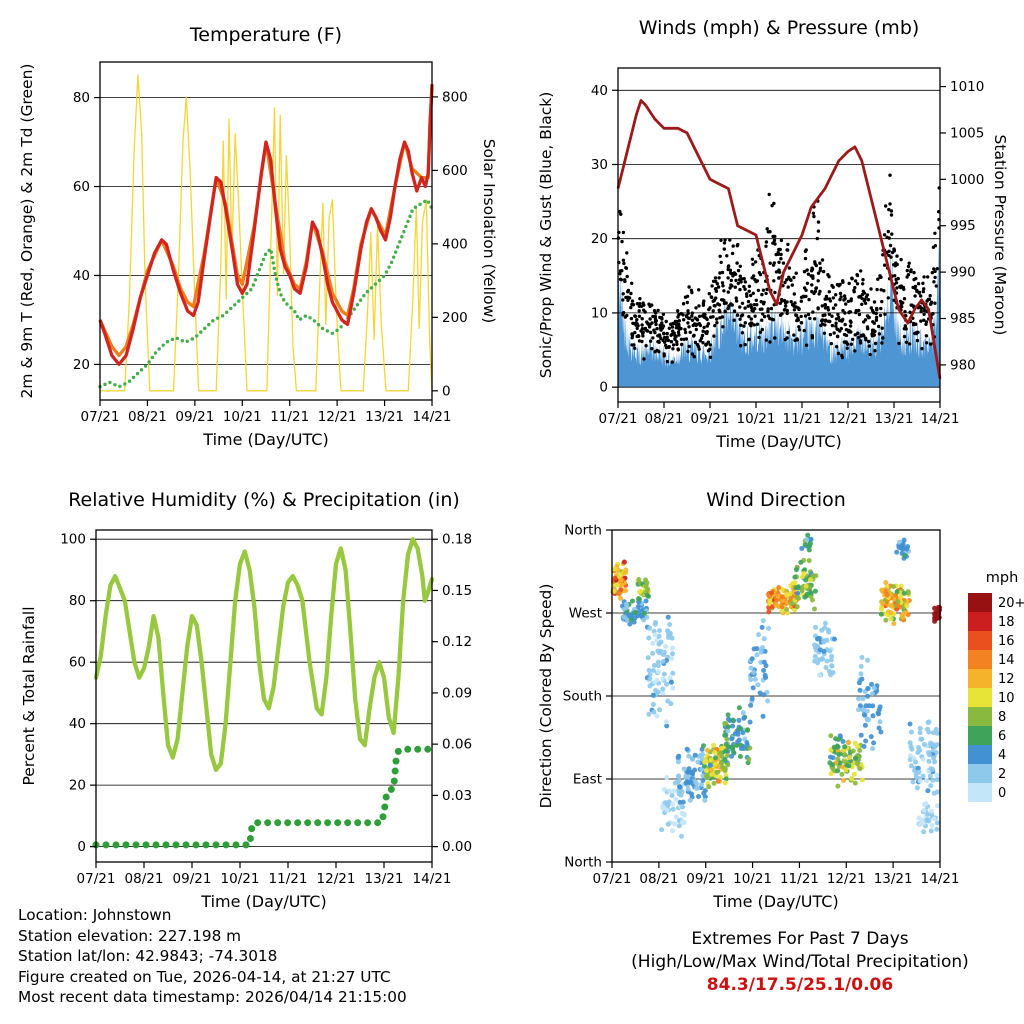 The height and width of the screenshot is (1024, 1024). I want to click on x-tick-label: 09/21, so click(705, 879).